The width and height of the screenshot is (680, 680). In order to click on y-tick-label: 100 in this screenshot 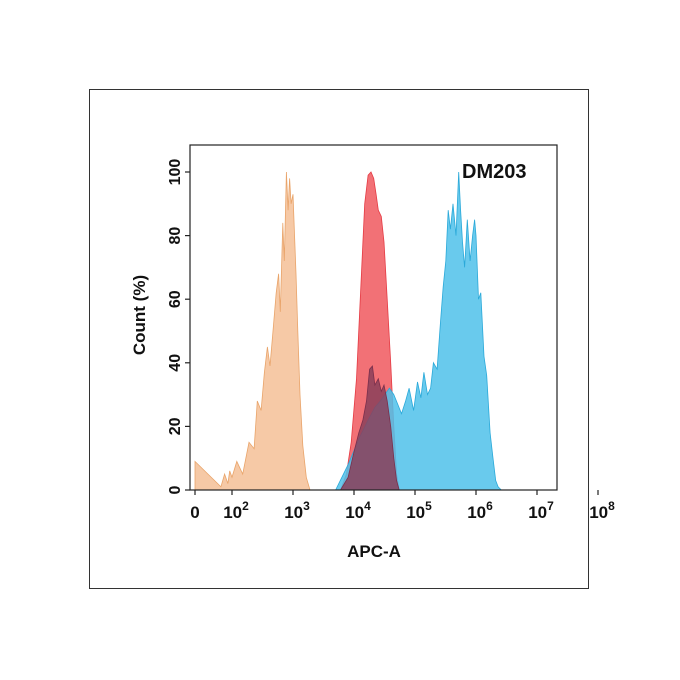, I will do `click(175, 172)`.